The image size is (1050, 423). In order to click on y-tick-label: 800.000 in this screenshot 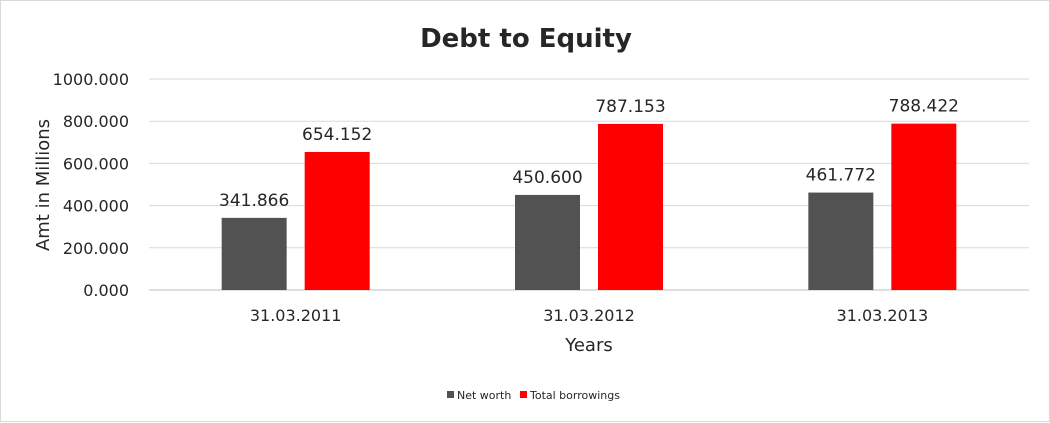, I will do `click(96, 121)`.